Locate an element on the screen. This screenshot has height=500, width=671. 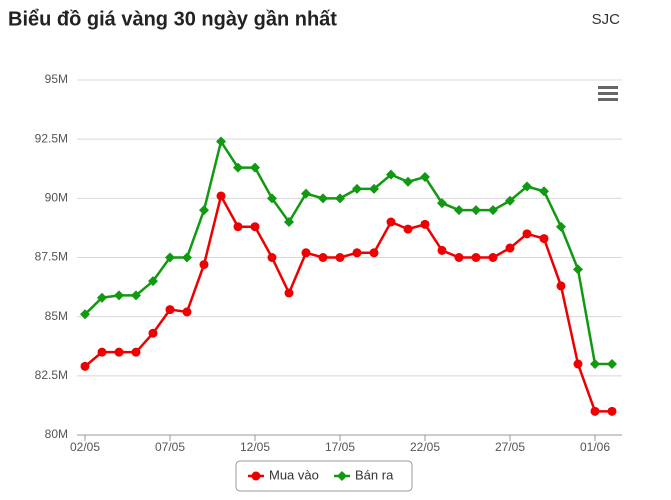
y-tick-label: 95M is located at coordinates (56, 79).